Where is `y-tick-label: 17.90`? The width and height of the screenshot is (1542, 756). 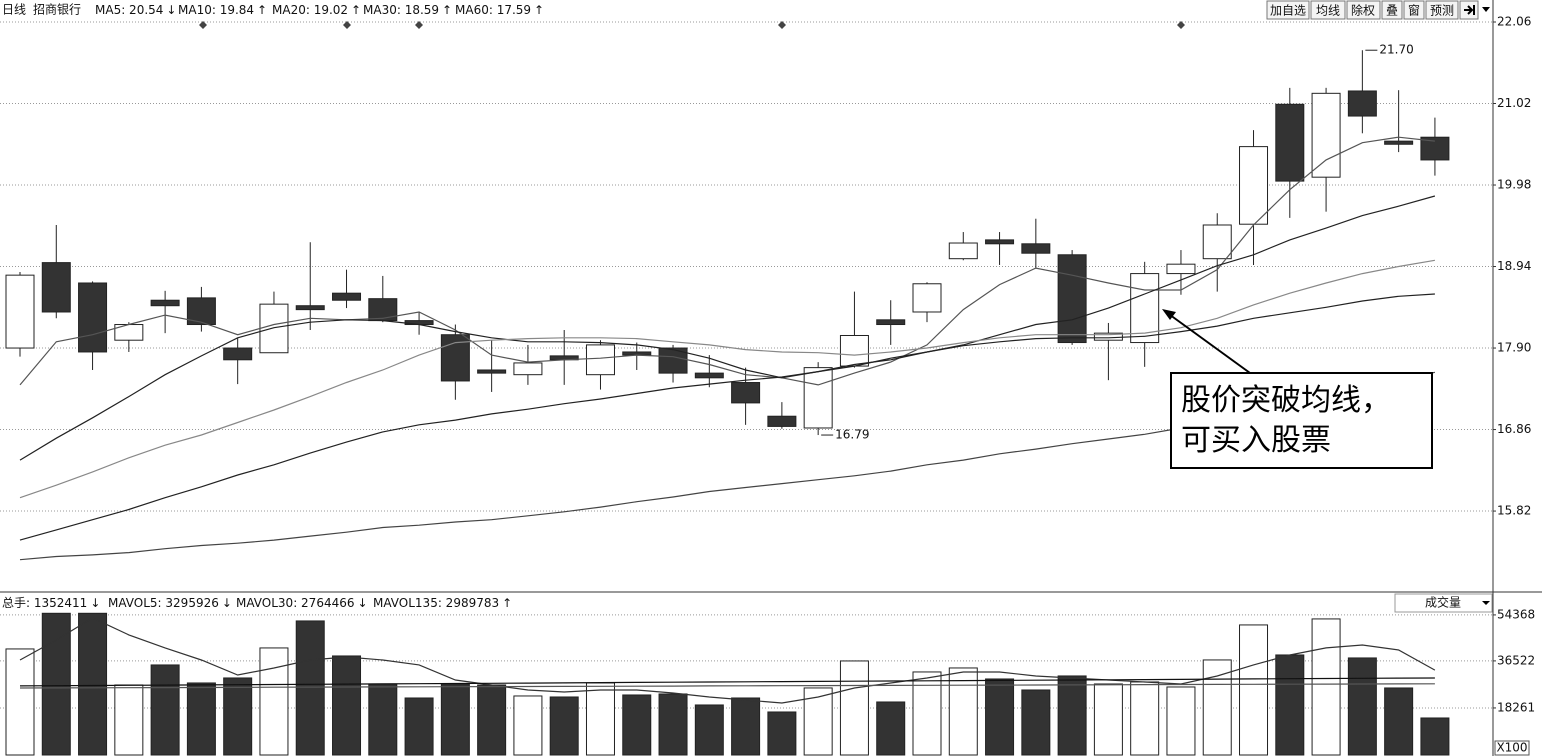 y-tick-label: 17.90 is located at coordinates (1514, 348).